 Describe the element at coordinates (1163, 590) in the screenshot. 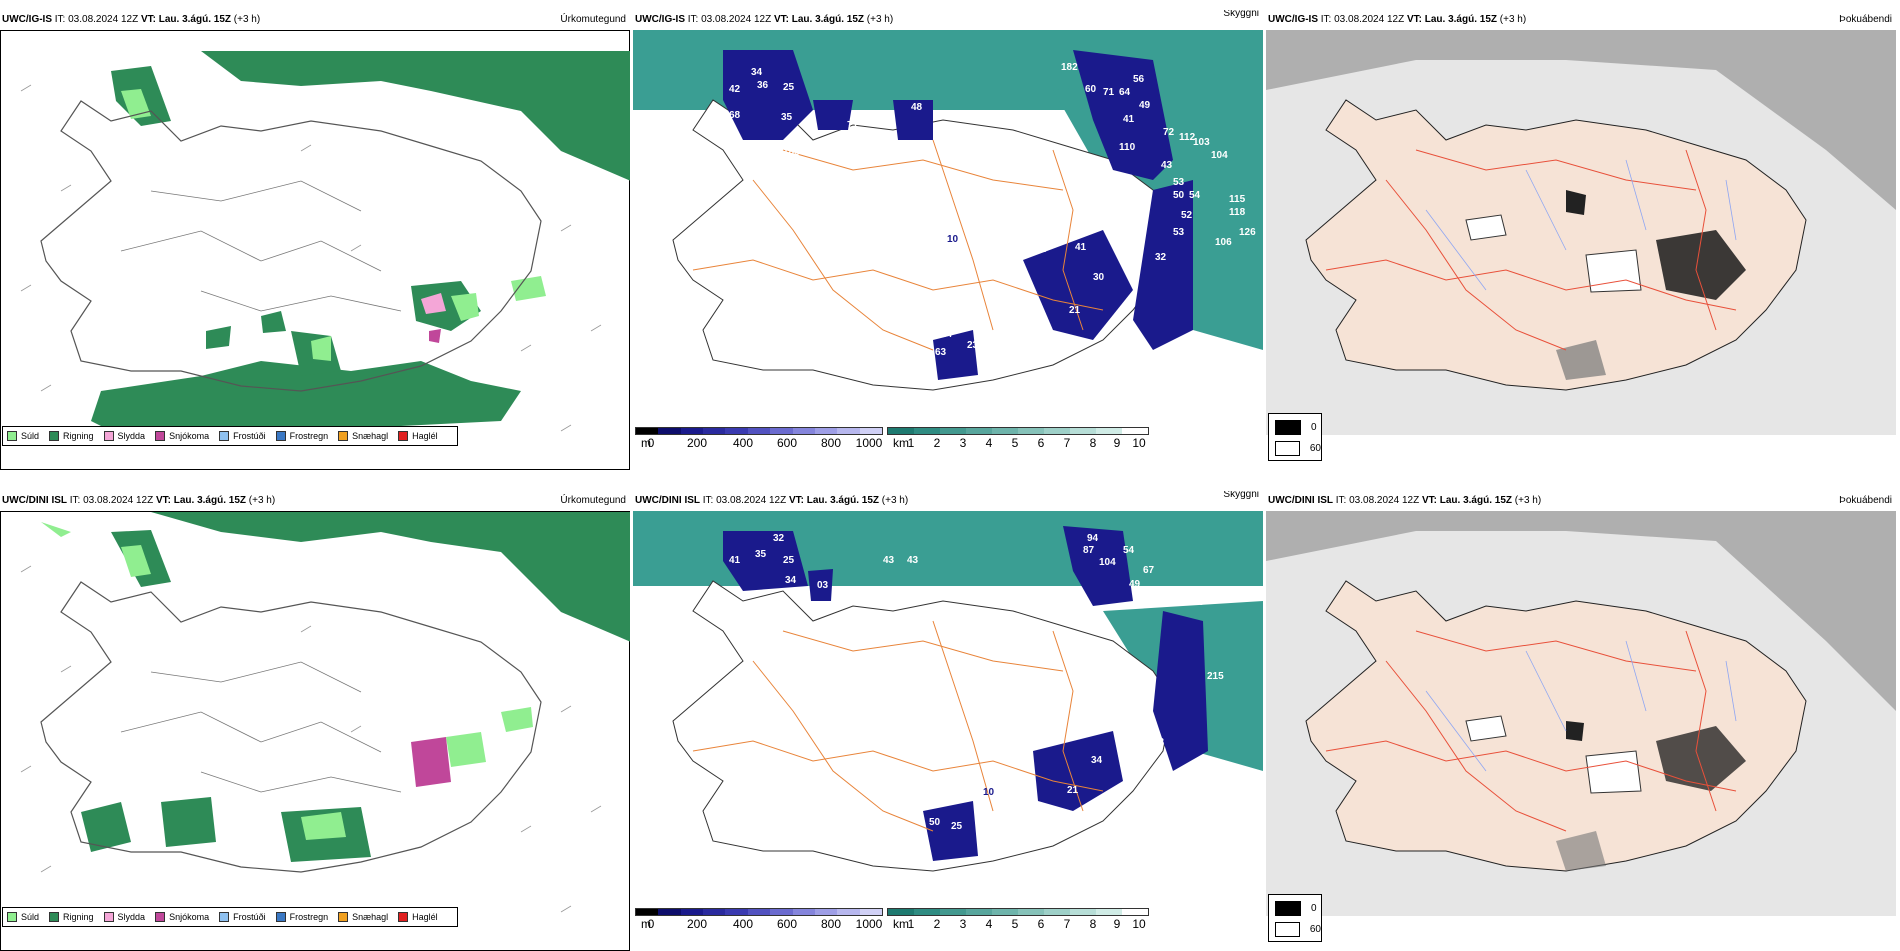

I see `svg-text: 93` at that location.